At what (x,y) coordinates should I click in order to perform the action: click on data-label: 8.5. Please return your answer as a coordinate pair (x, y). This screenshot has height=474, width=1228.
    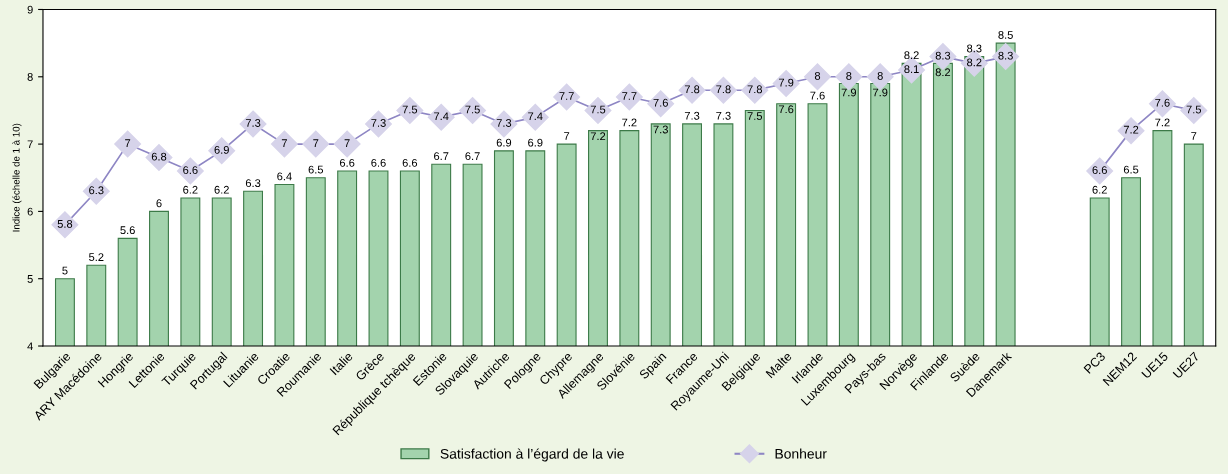
    Looking at the image, I should click on (1005, 35).